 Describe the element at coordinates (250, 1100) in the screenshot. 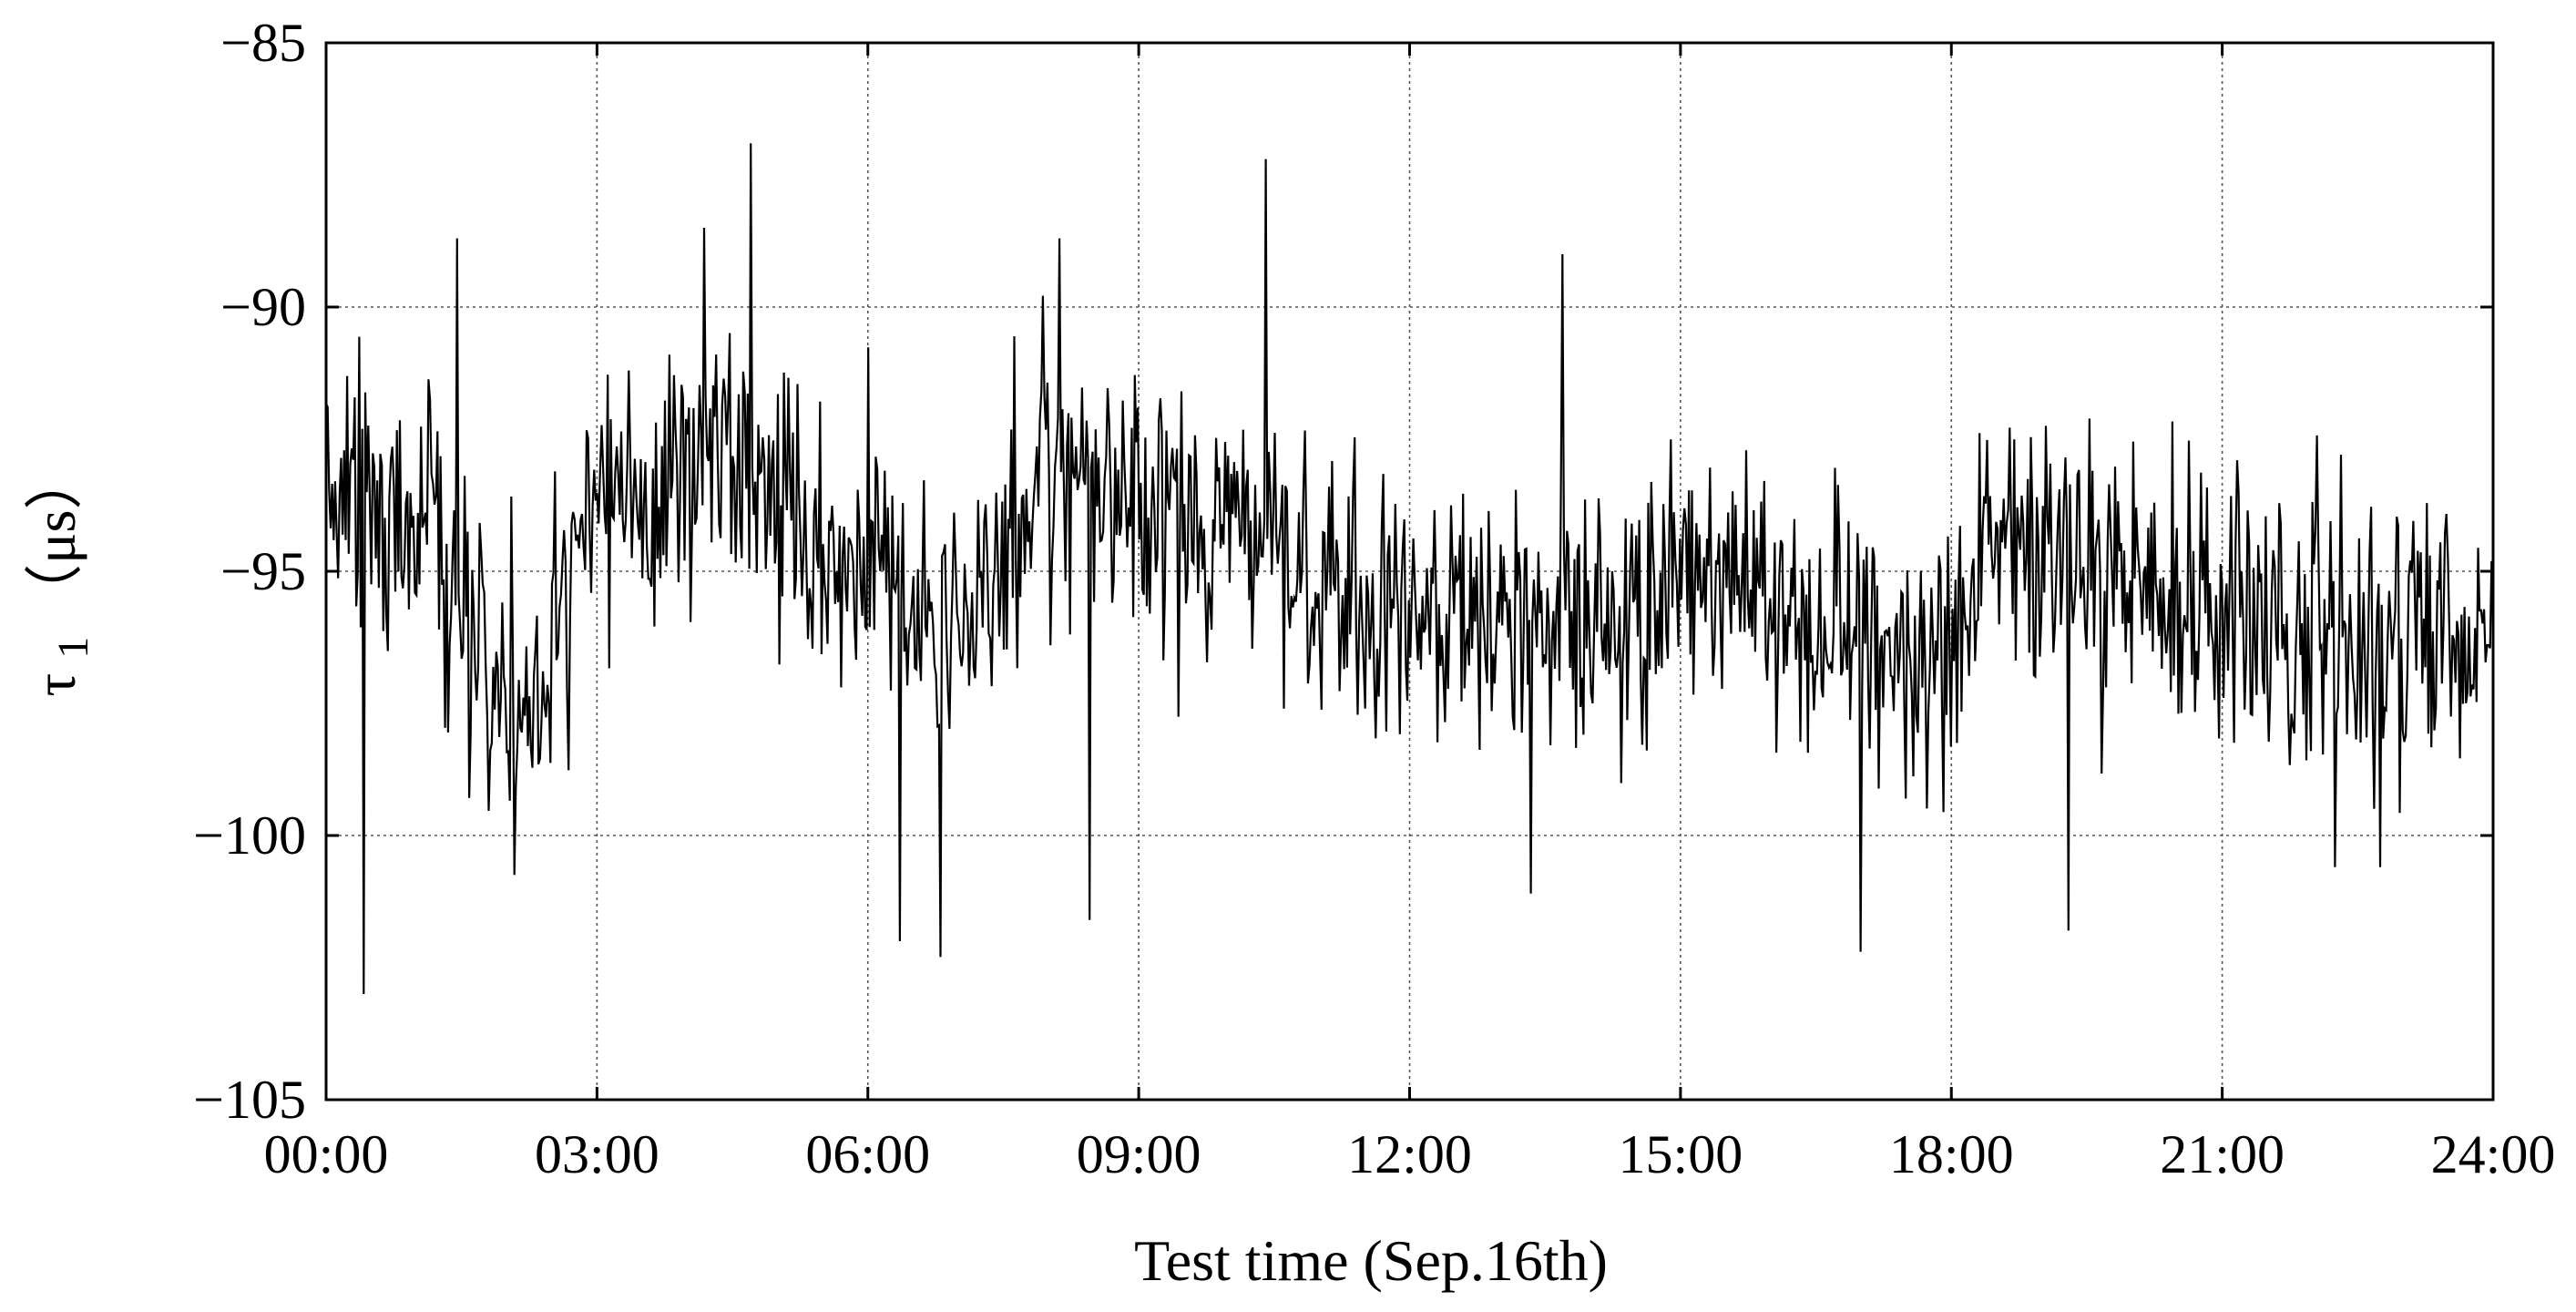

I see `y-tick-label: −105` at that location.